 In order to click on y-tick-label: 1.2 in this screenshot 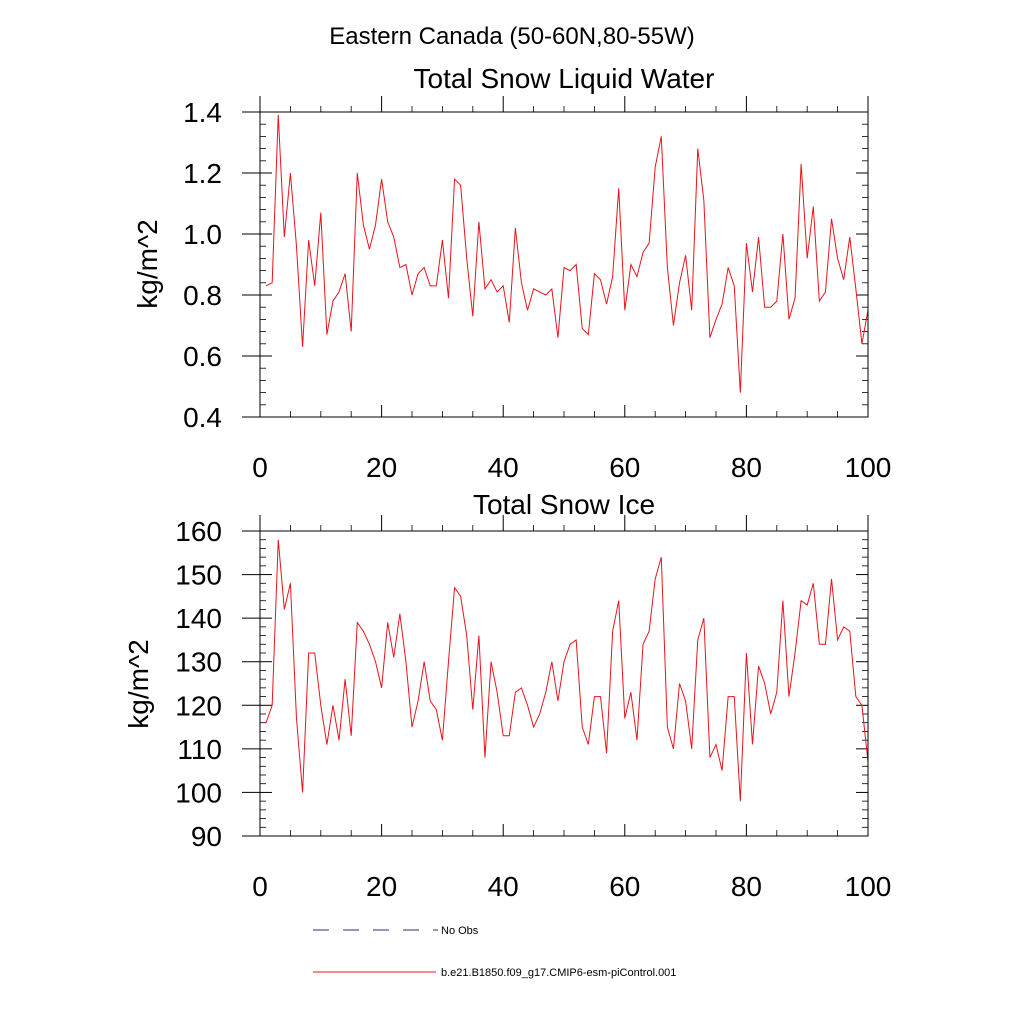, I will do `click(202, 173)`.